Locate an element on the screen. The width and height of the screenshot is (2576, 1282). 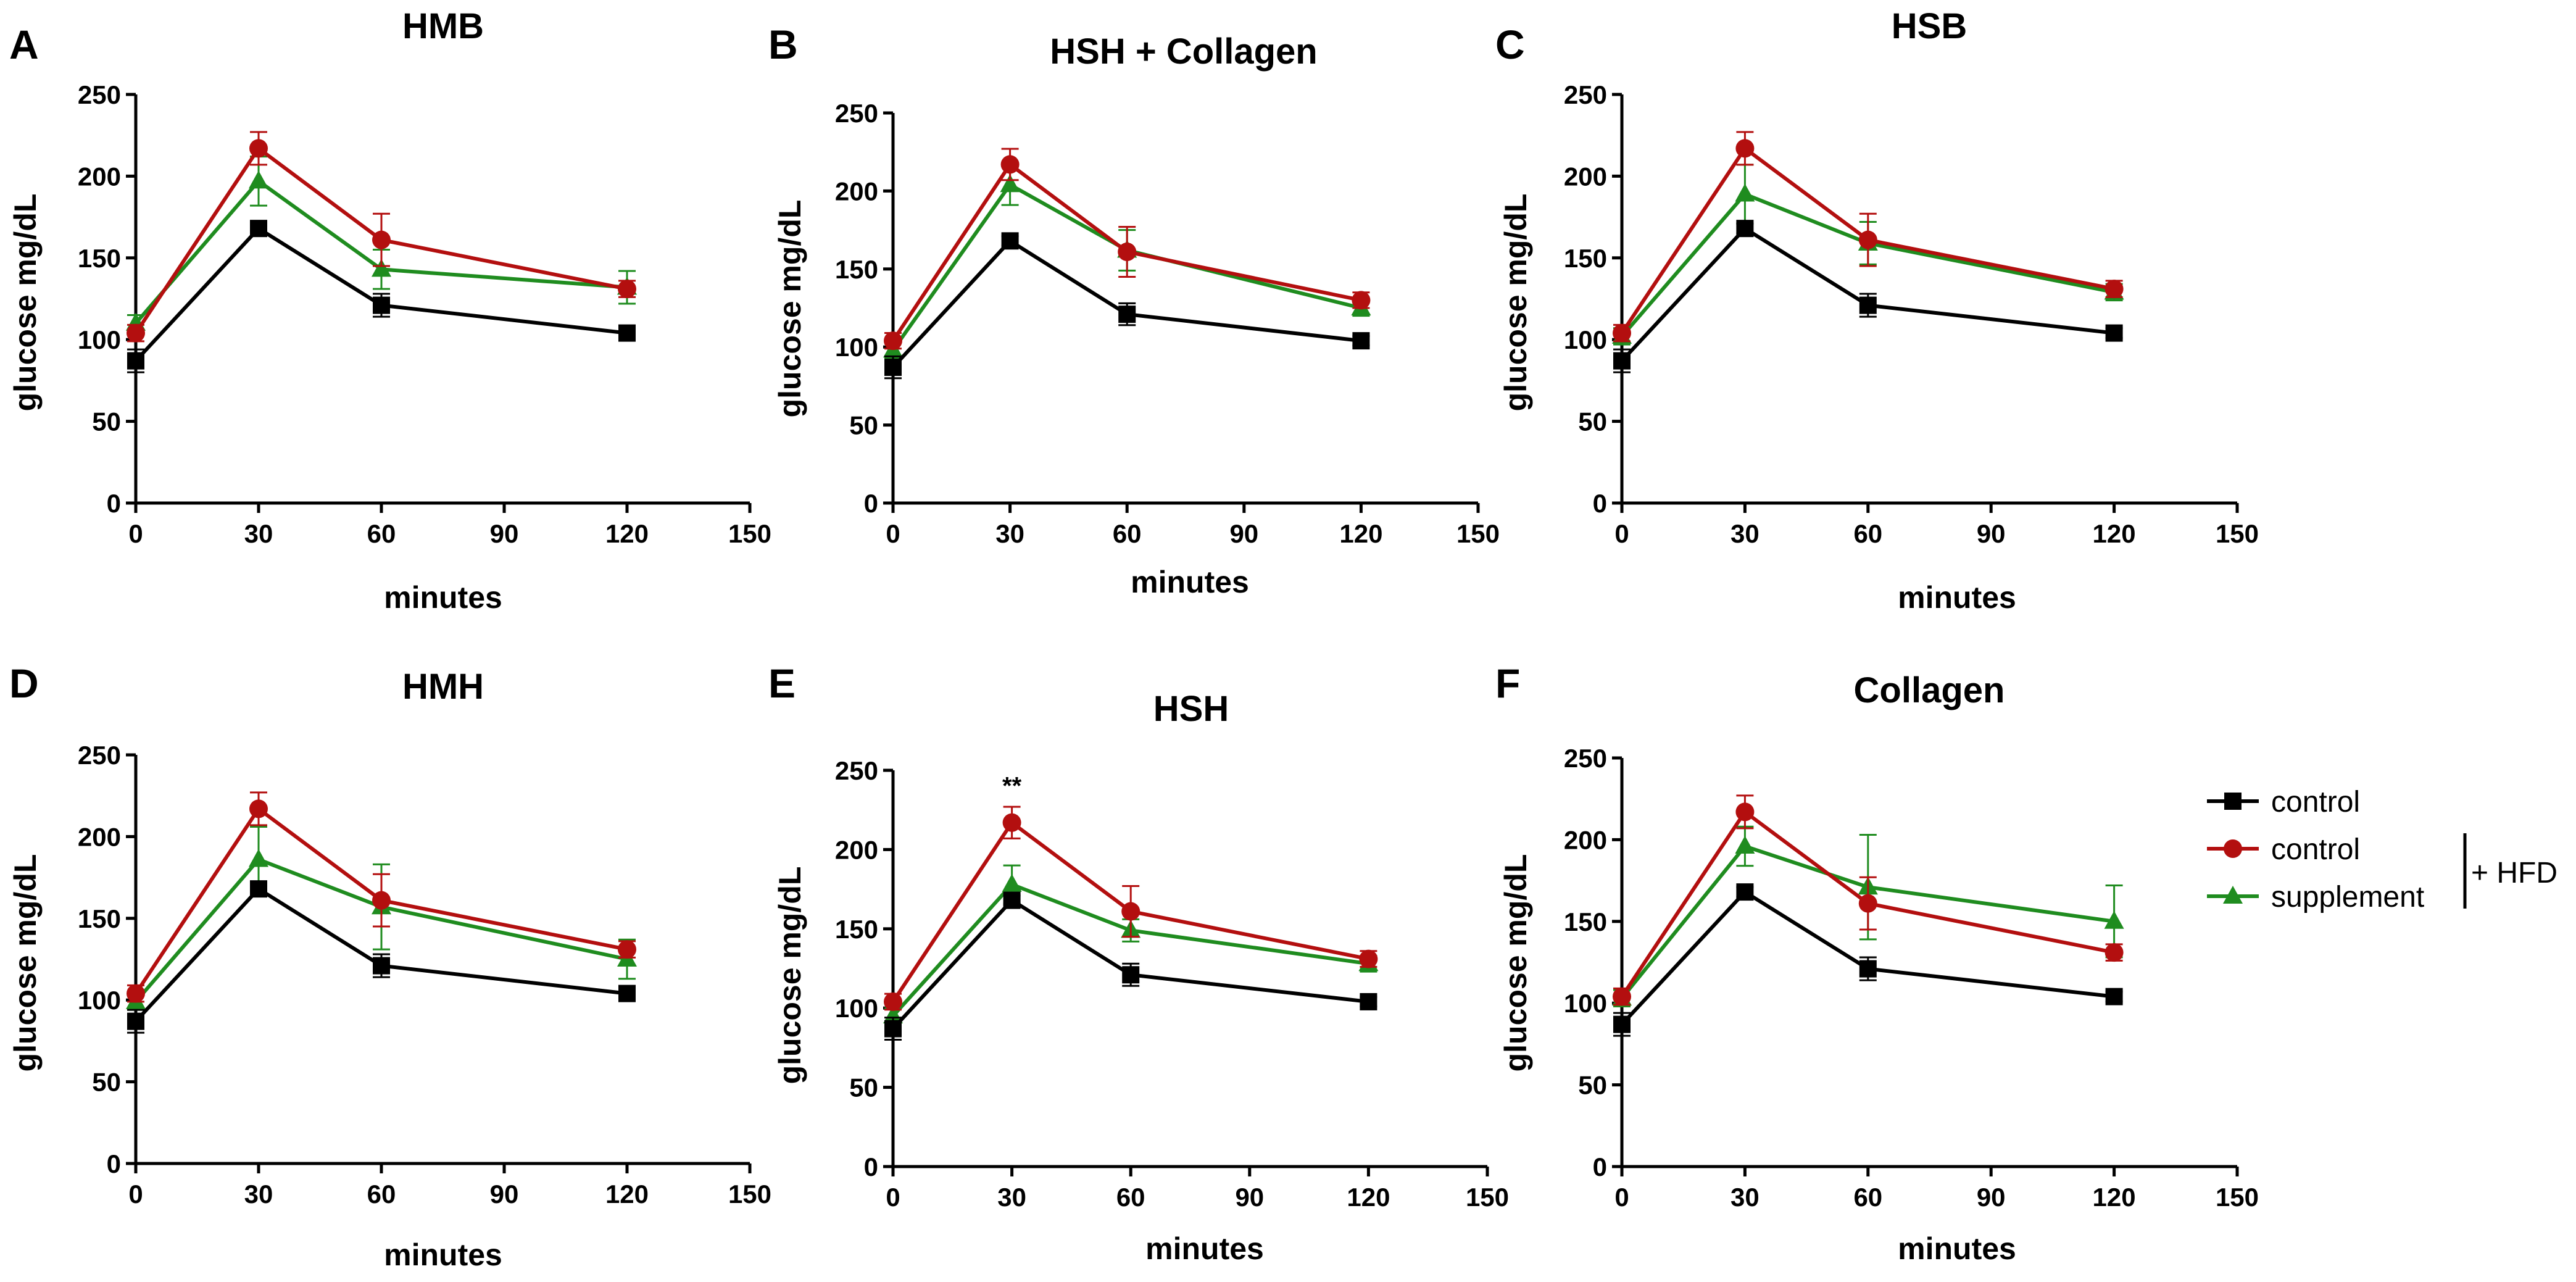
y-tick-label: 0 is located at coordinates (871, 1166).